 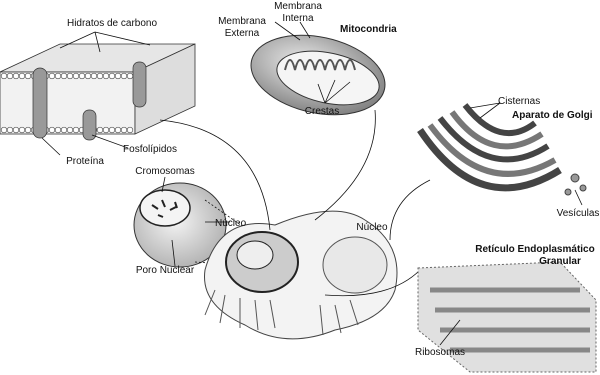 What do you see at coordinates (164, 171) in the screenshot?
I see `label: Cromosomas` at bounding box center [164, 171].